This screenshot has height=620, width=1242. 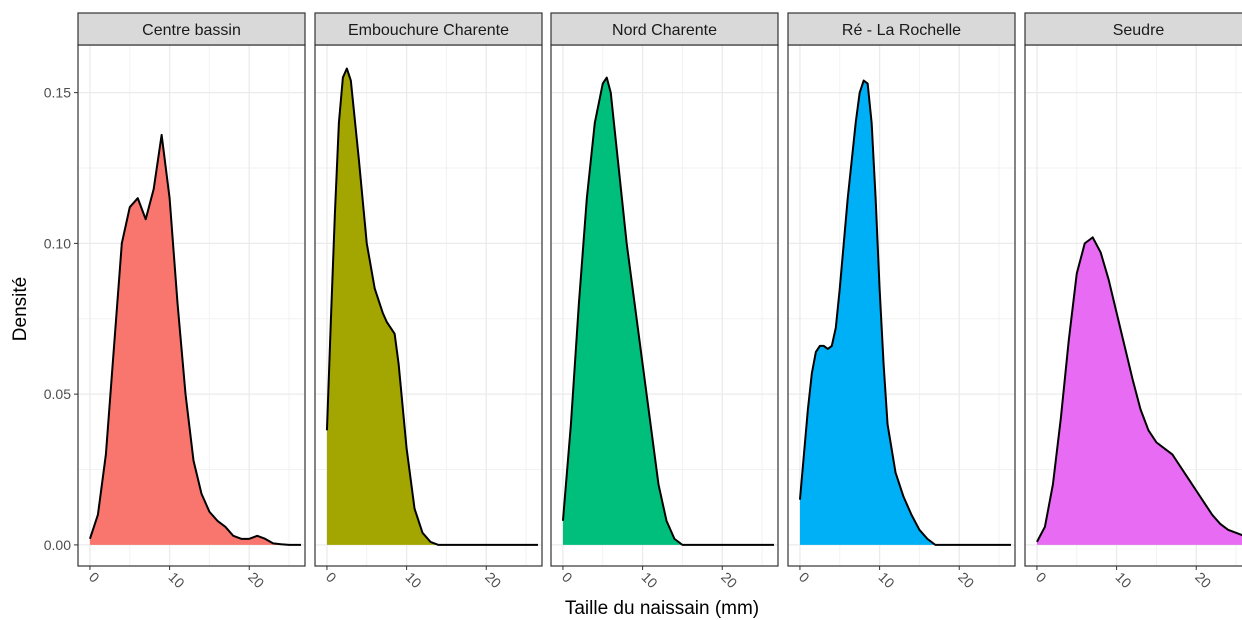 I want to click on x-axis-title: Taille du naissain (mm), so click(x=662, y=608).